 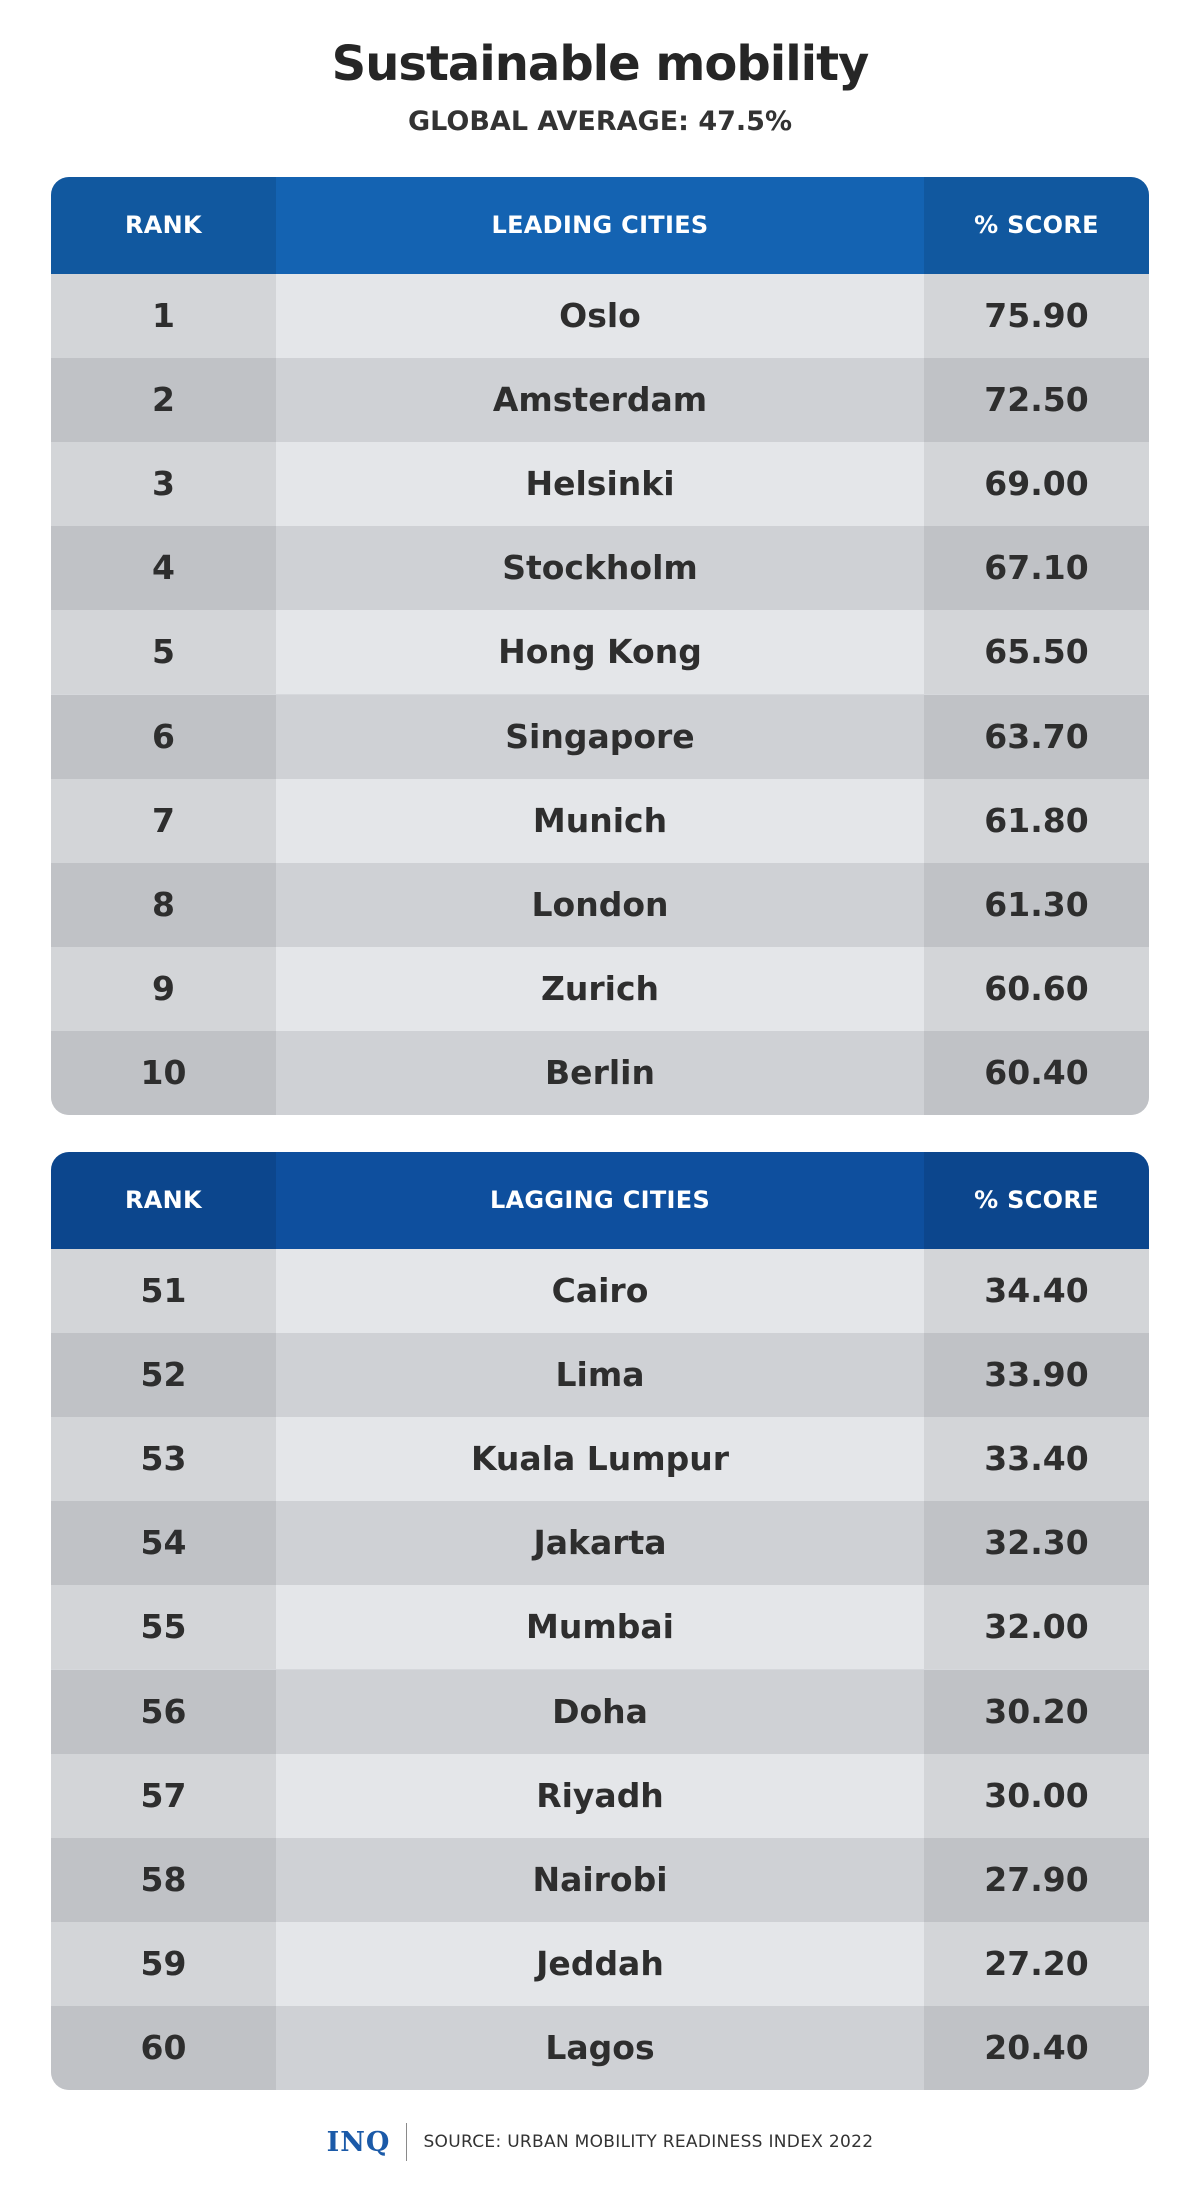 What do you see at coordinates (600, 1711) in the screenshot?
I see `table-row: 56 Doha 30.20` at bounding box center [600, 1711].